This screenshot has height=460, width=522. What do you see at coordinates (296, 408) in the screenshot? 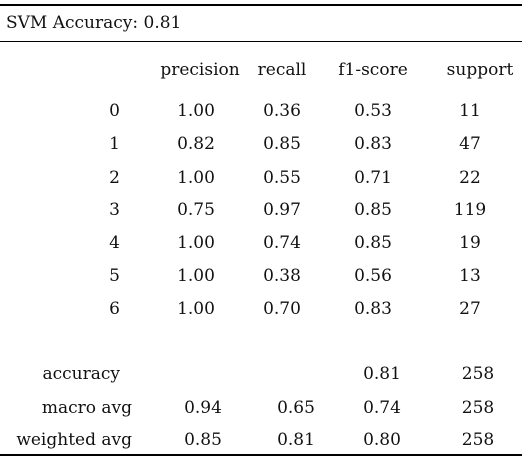
I see `summary-recall: 0.65` at bounding box center [296, 408].